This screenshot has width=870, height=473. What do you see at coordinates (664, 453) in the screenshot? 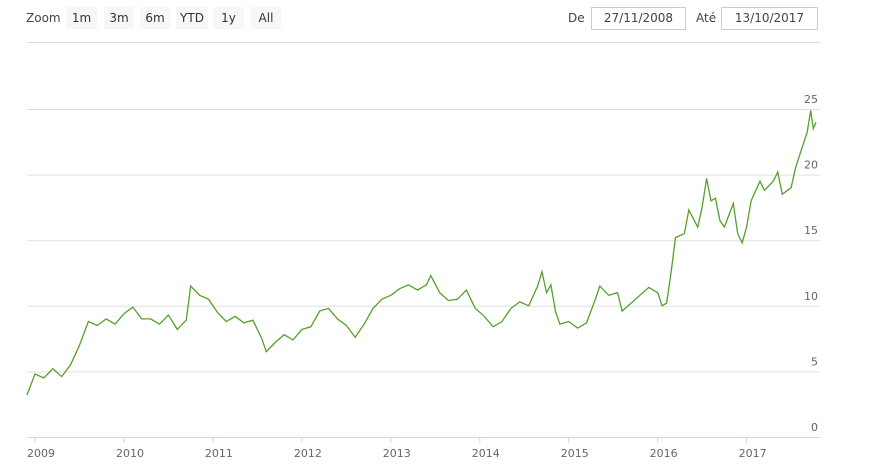
I see `x-tick-label: 2016` at bounding box center [664, 453].